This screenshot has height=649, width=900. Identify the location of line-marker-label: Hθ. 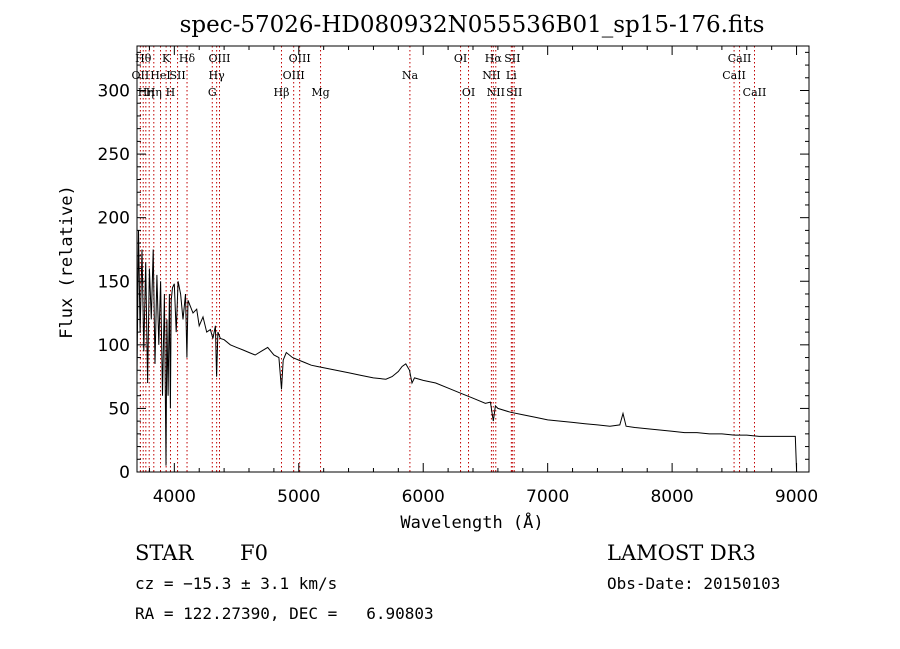
(143, 58).